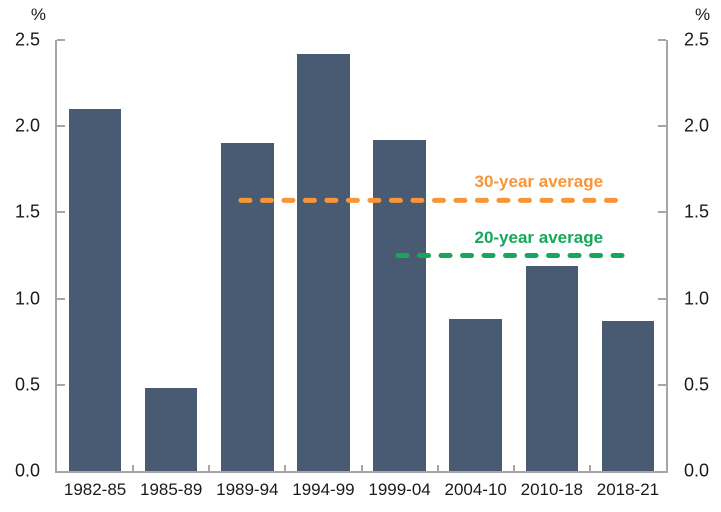 Image resolution: width=721 pixels, height=512 pixels. I want to click on y-tick-label-right: 2.0, so click(697, 125).